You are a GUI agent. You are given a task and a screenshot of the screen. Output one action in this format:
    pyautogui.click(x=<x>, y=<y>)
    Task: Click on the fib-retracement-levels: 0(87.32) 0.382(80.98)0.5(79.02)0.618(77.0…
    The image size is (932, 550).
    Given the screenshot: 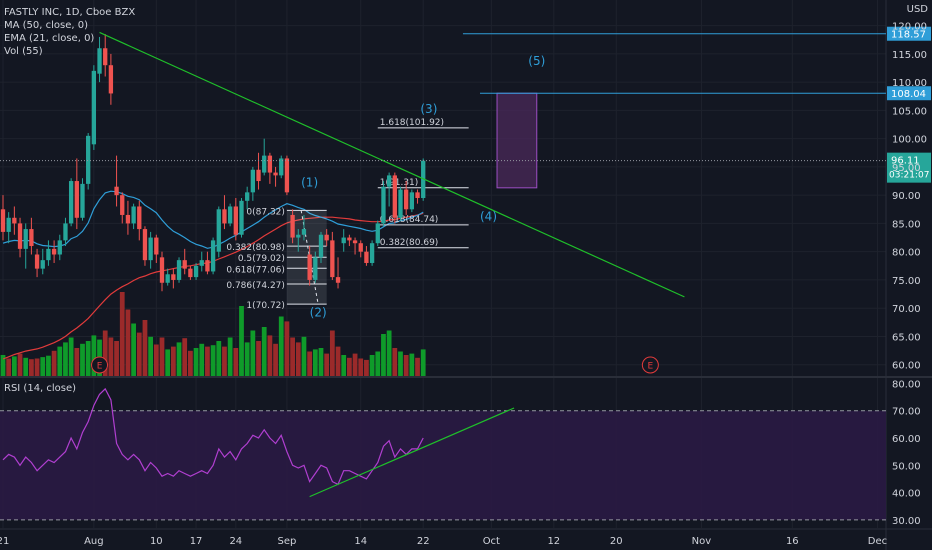 What is the action you would take?
    pyautogui.click(x=276, y=259)
    